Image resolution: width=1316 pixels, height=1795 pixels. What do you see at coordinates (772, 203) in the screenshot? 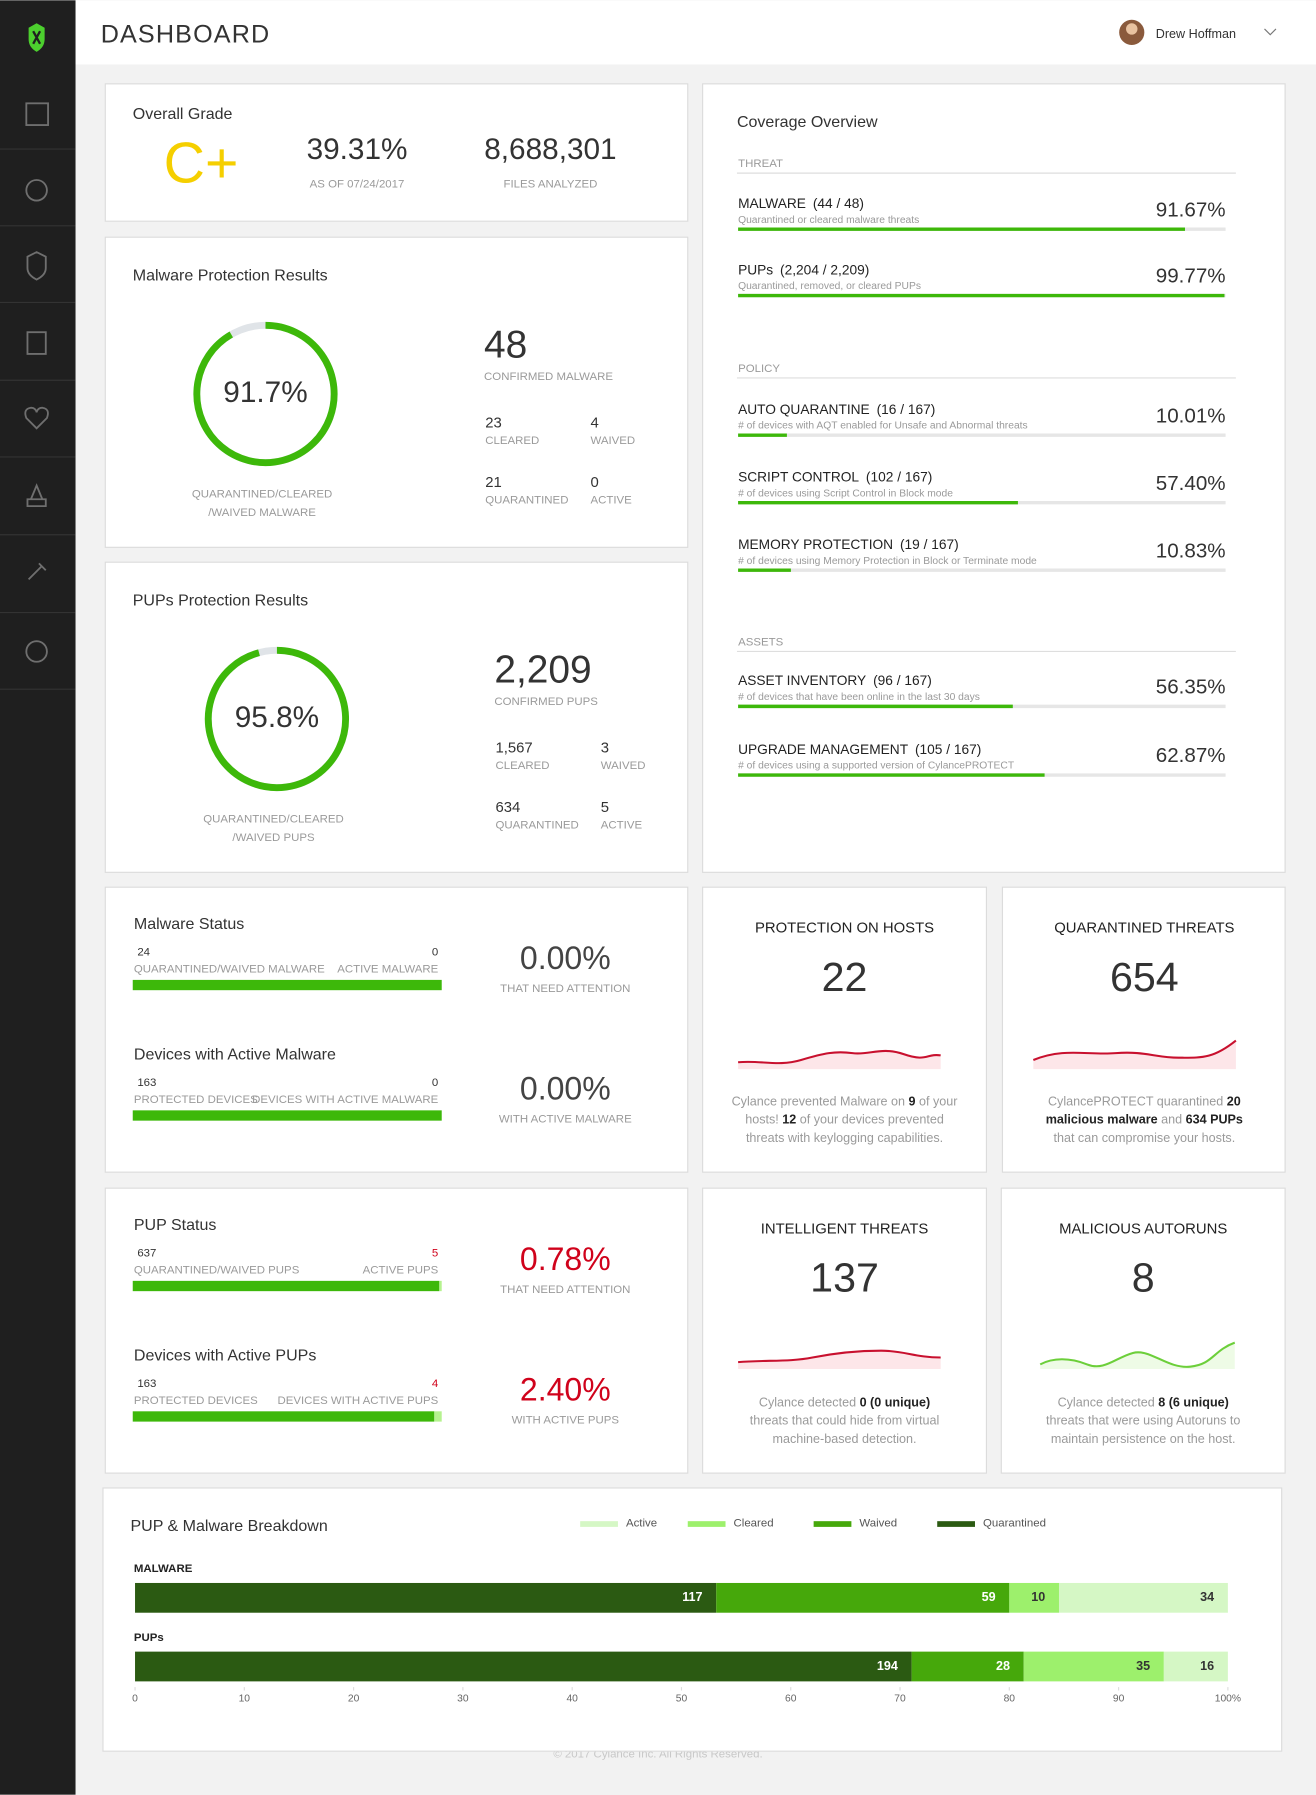
I see `item-name: MALWARE` at bounding box center [772, 203].